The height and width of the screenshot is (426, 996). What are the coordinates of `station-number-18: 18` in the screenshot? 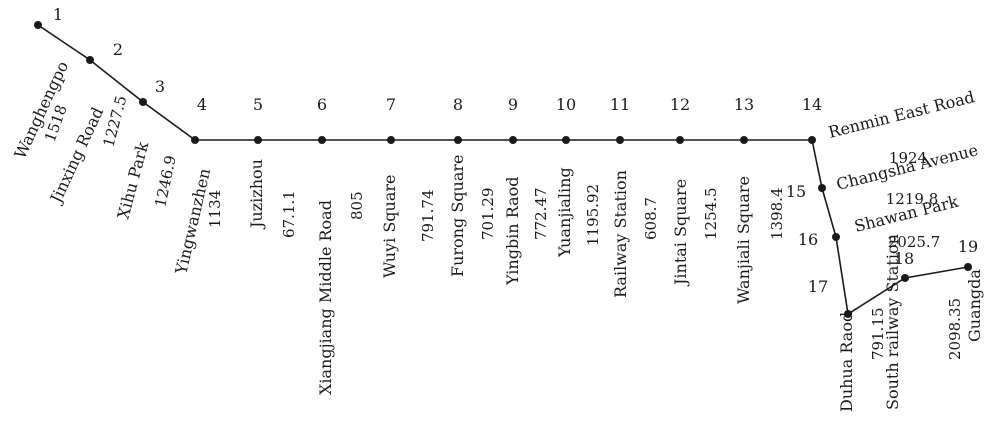 It's located at (904, 258).